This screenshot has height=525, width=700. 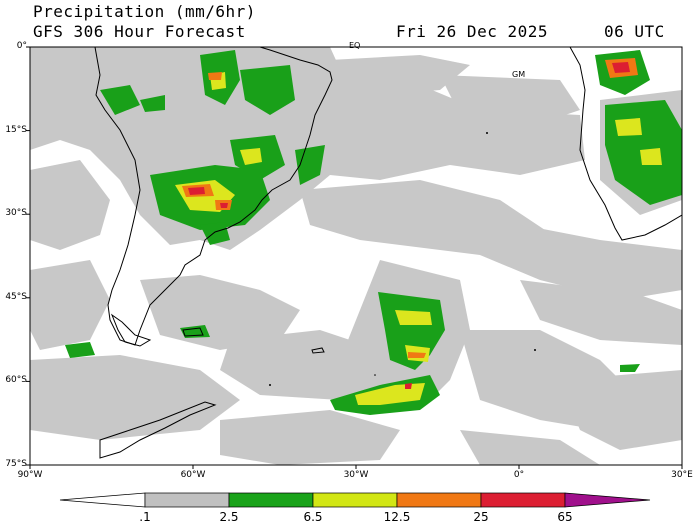 What do you see at coordinates (397, 517) in the screenshot?
I see `colorbar-label-3: 12.5` at bounding box center [397, 517].